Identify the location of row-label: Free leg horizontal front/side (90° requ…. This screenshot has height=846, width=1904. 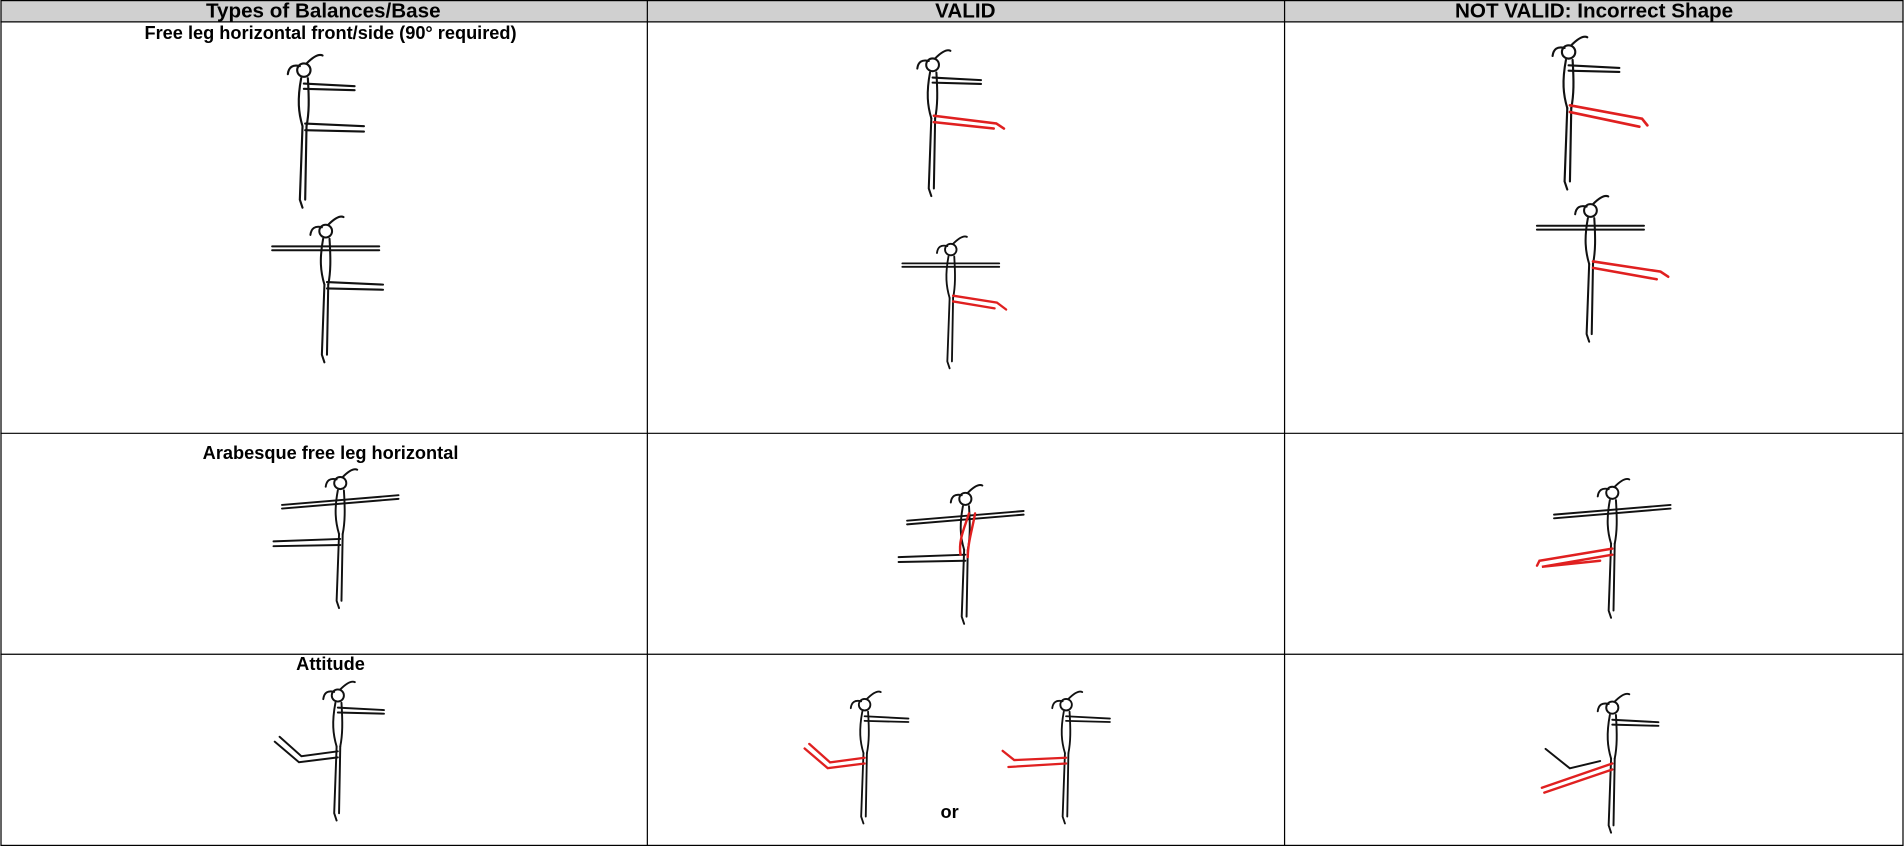
(331, 33).